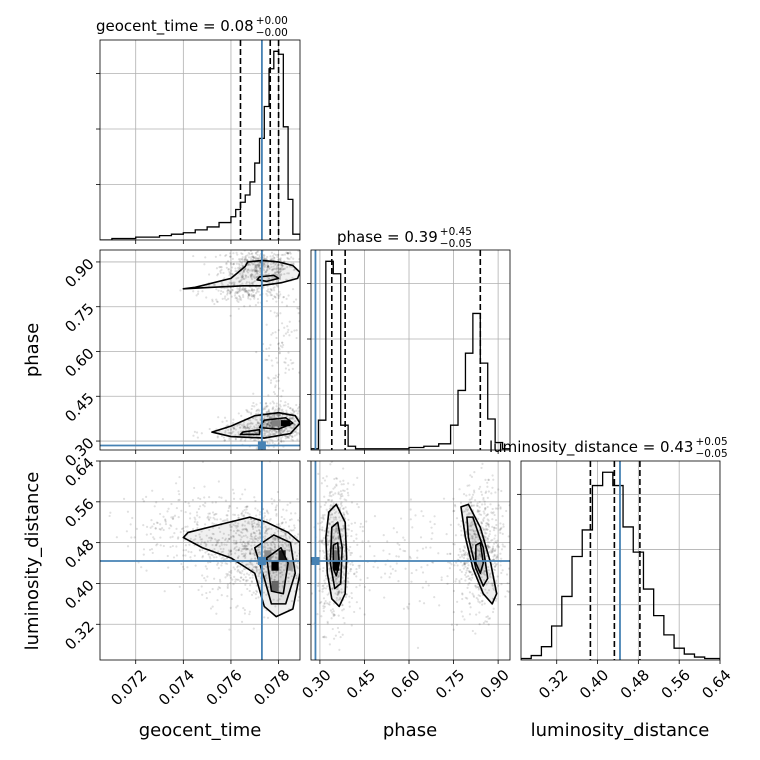  Describe the element at coordinates (456, 232) in the screenshot. I see `title-plus: +0.45` at that location.